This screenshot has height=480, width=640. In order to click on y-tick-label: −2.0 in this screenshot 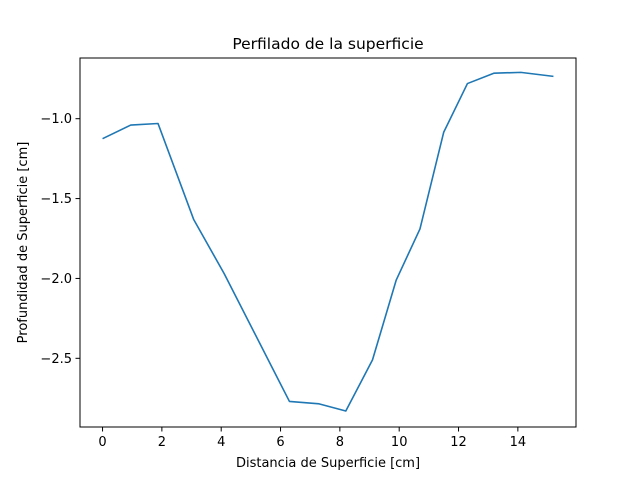, I will do `click(56, 279)`.